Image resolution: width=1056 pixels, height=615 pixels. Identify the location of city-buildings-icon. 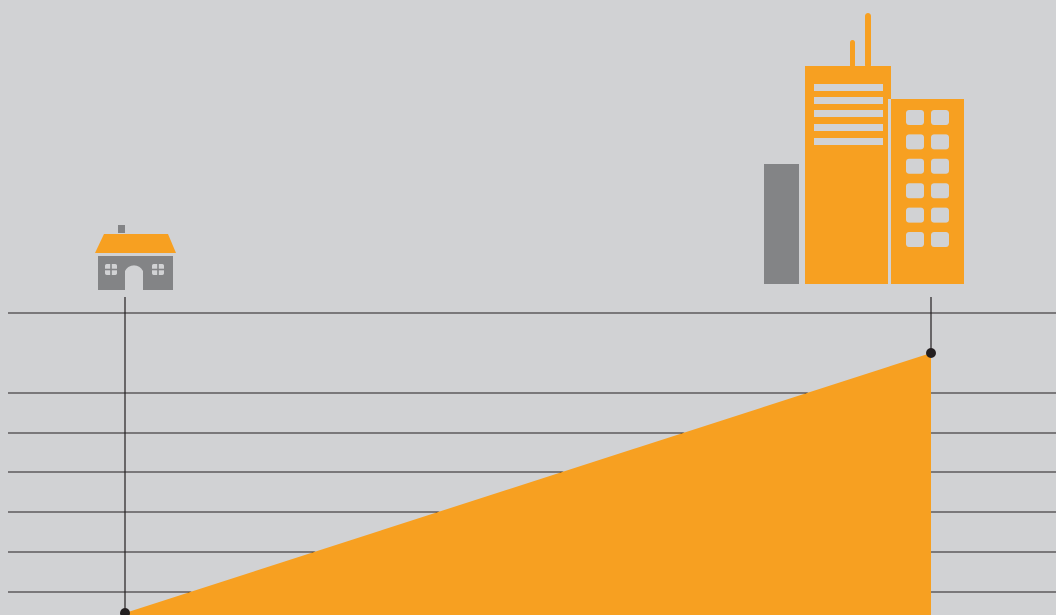
(864, 148).